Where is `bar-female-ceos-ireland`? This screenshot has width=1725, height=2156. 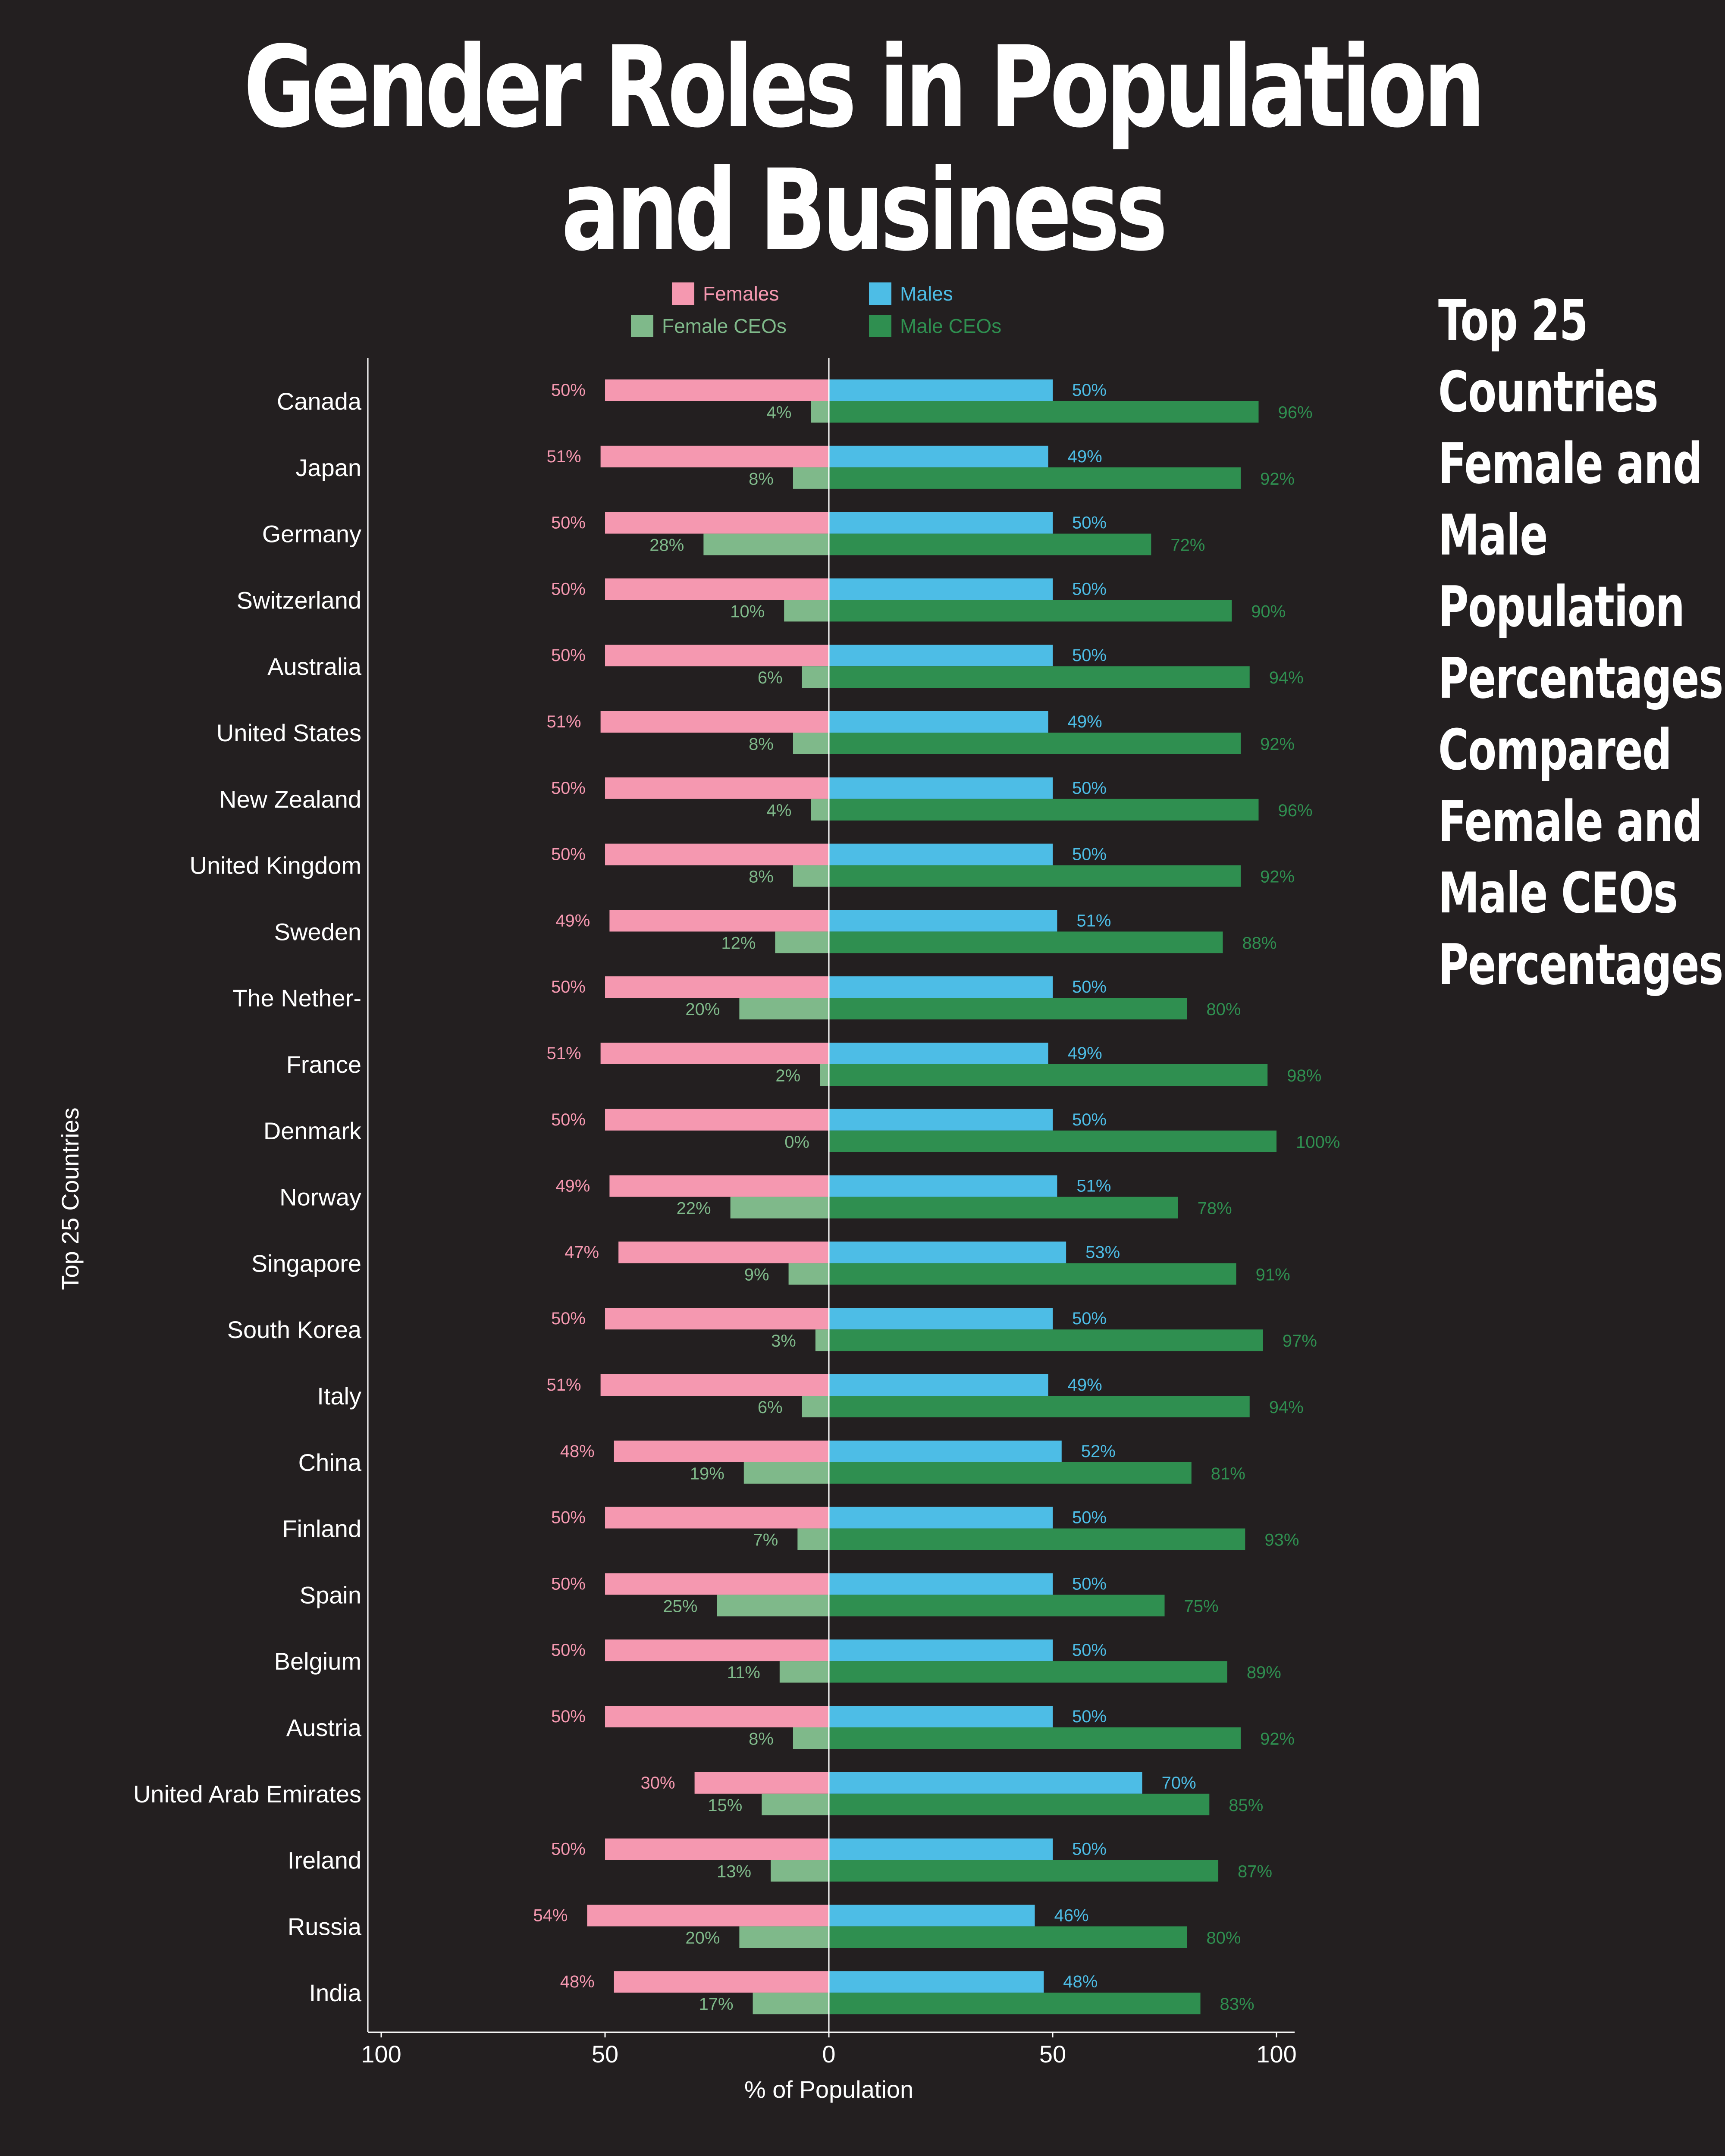 bar-female-ceos-ireland is located at coordinates (800, 1871).